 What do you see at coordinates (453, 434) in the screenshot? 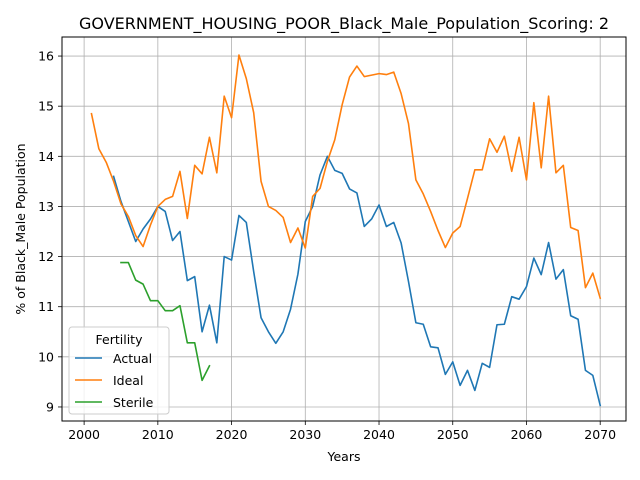
I see `x-tick-label: 2050` at bounding box center [453, 434].